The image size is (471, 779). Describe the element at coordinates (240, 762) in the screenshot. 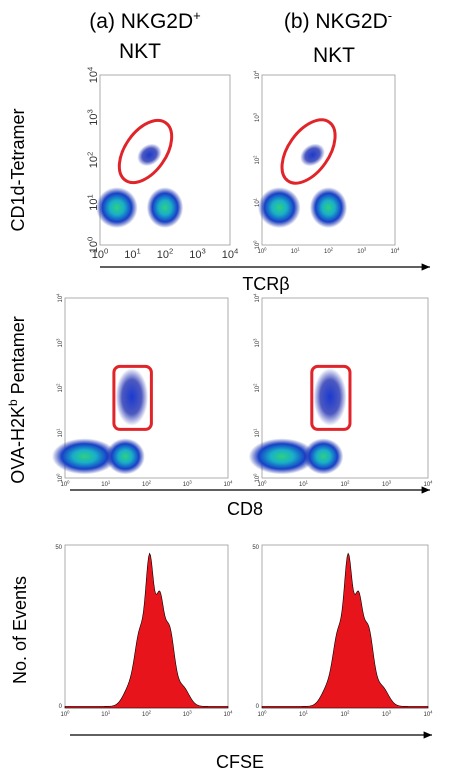

I see `x-axis-label: CFSE` at that location.